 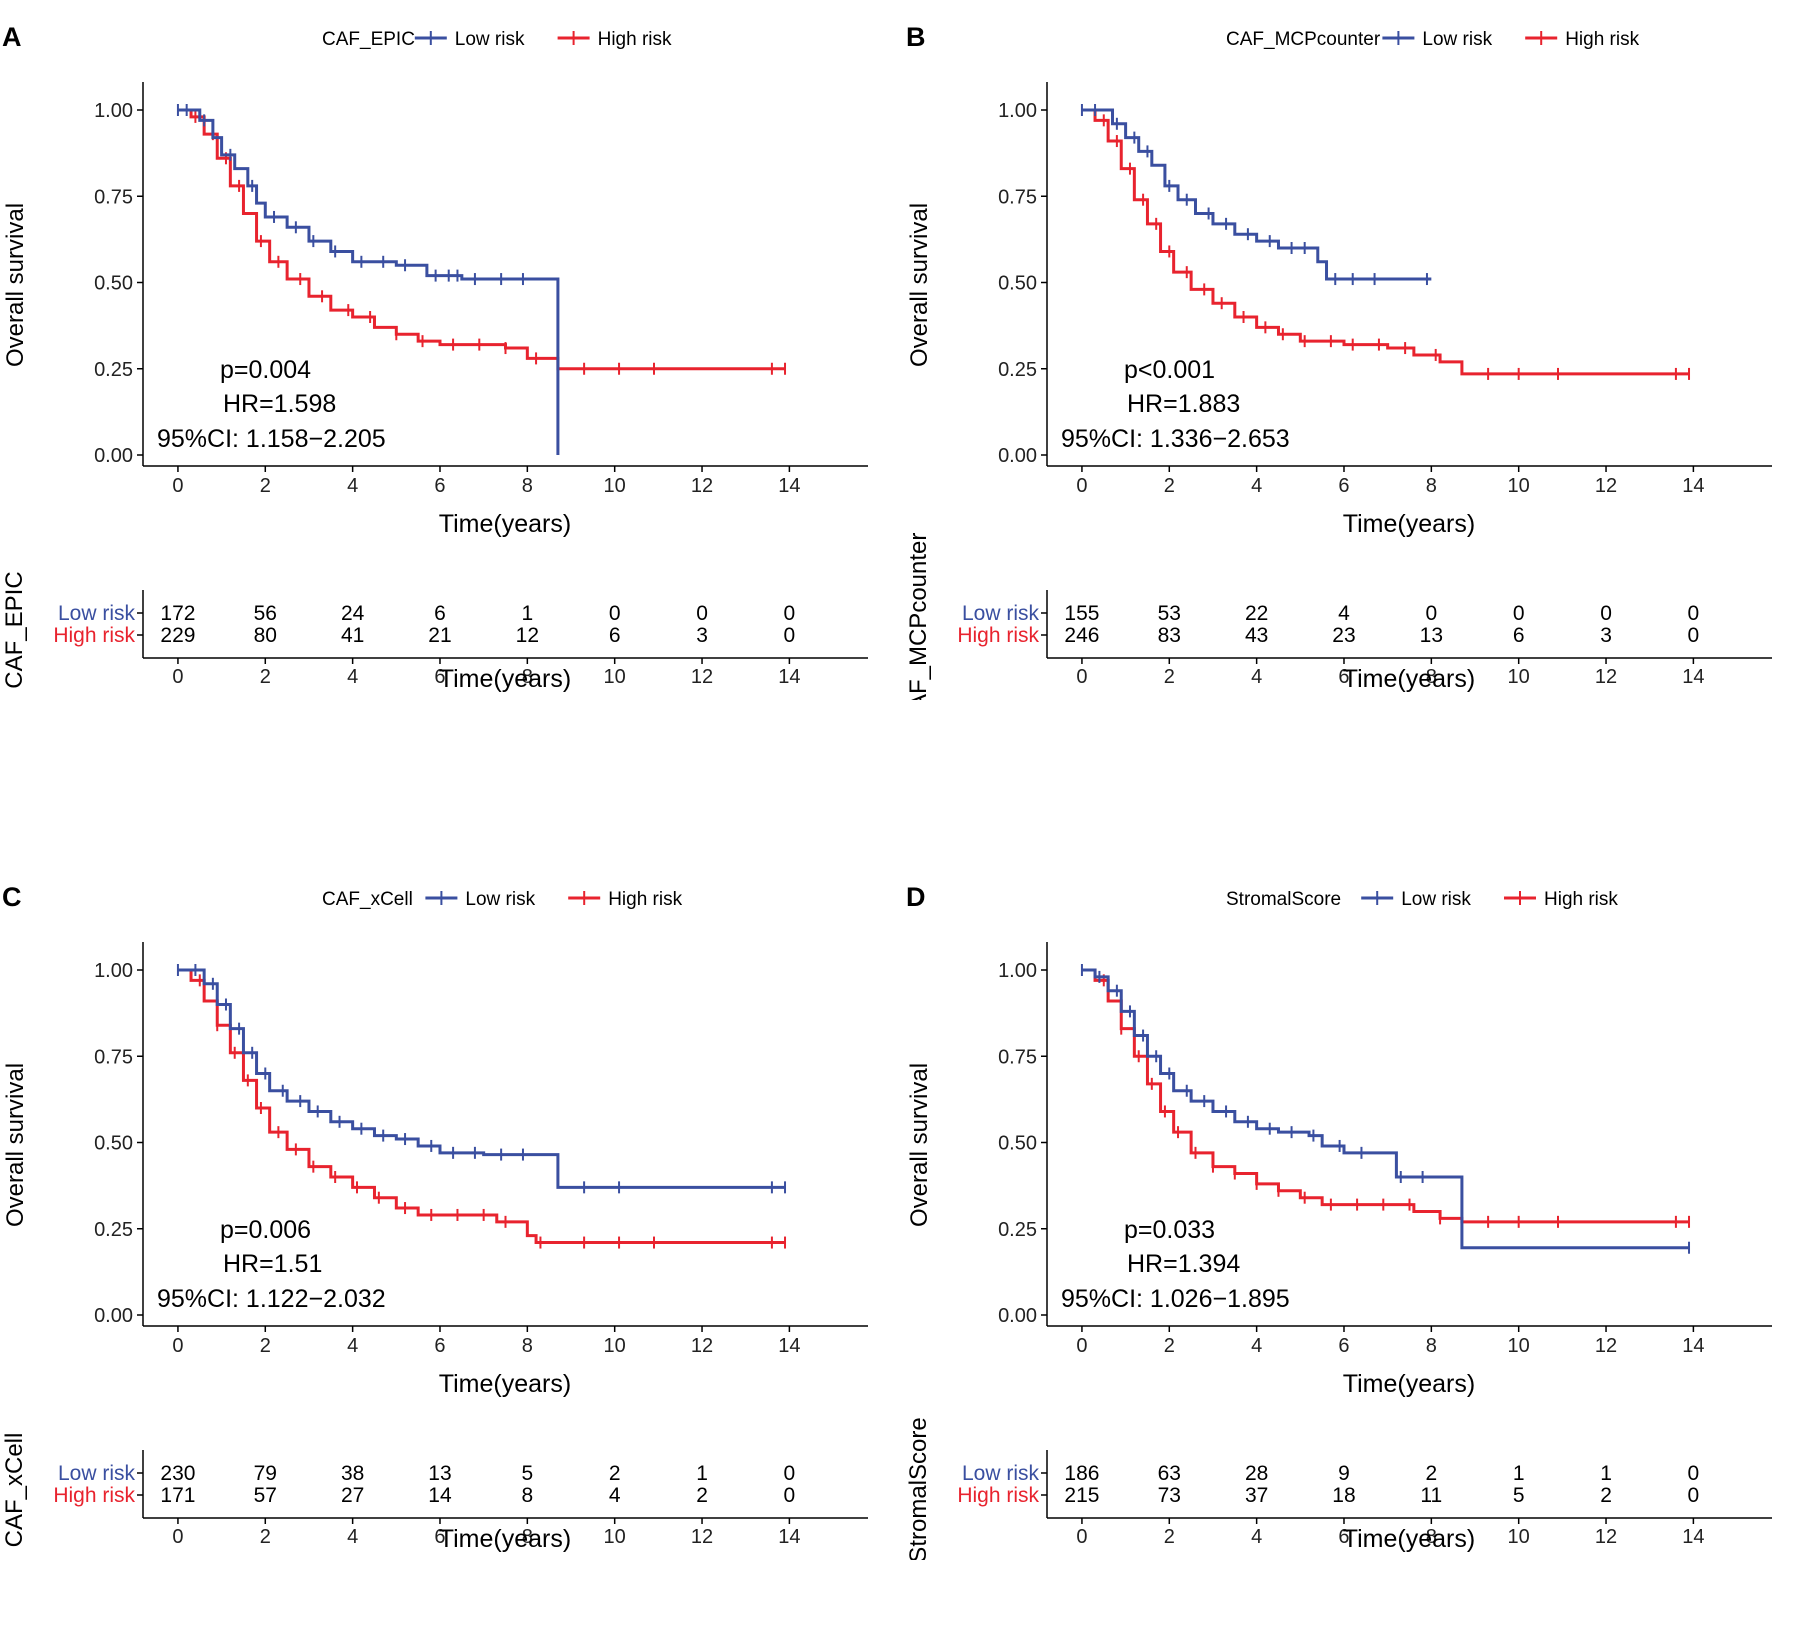 I want to click on risk-table-count: 4, so click(x=615, y=1495).